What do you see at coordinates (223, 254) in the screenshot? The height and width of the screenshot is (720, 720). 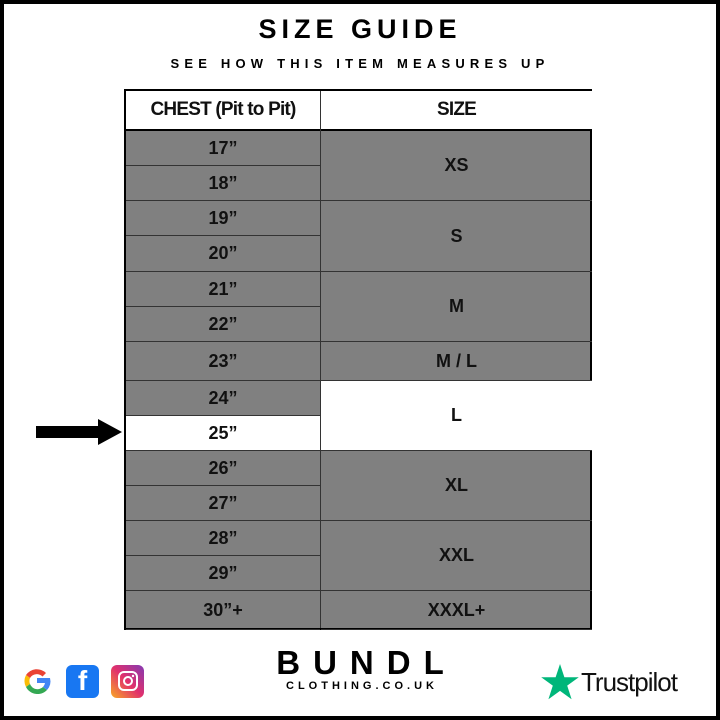 I see `chest-cell: 20”` at bounding box center [223, 254].